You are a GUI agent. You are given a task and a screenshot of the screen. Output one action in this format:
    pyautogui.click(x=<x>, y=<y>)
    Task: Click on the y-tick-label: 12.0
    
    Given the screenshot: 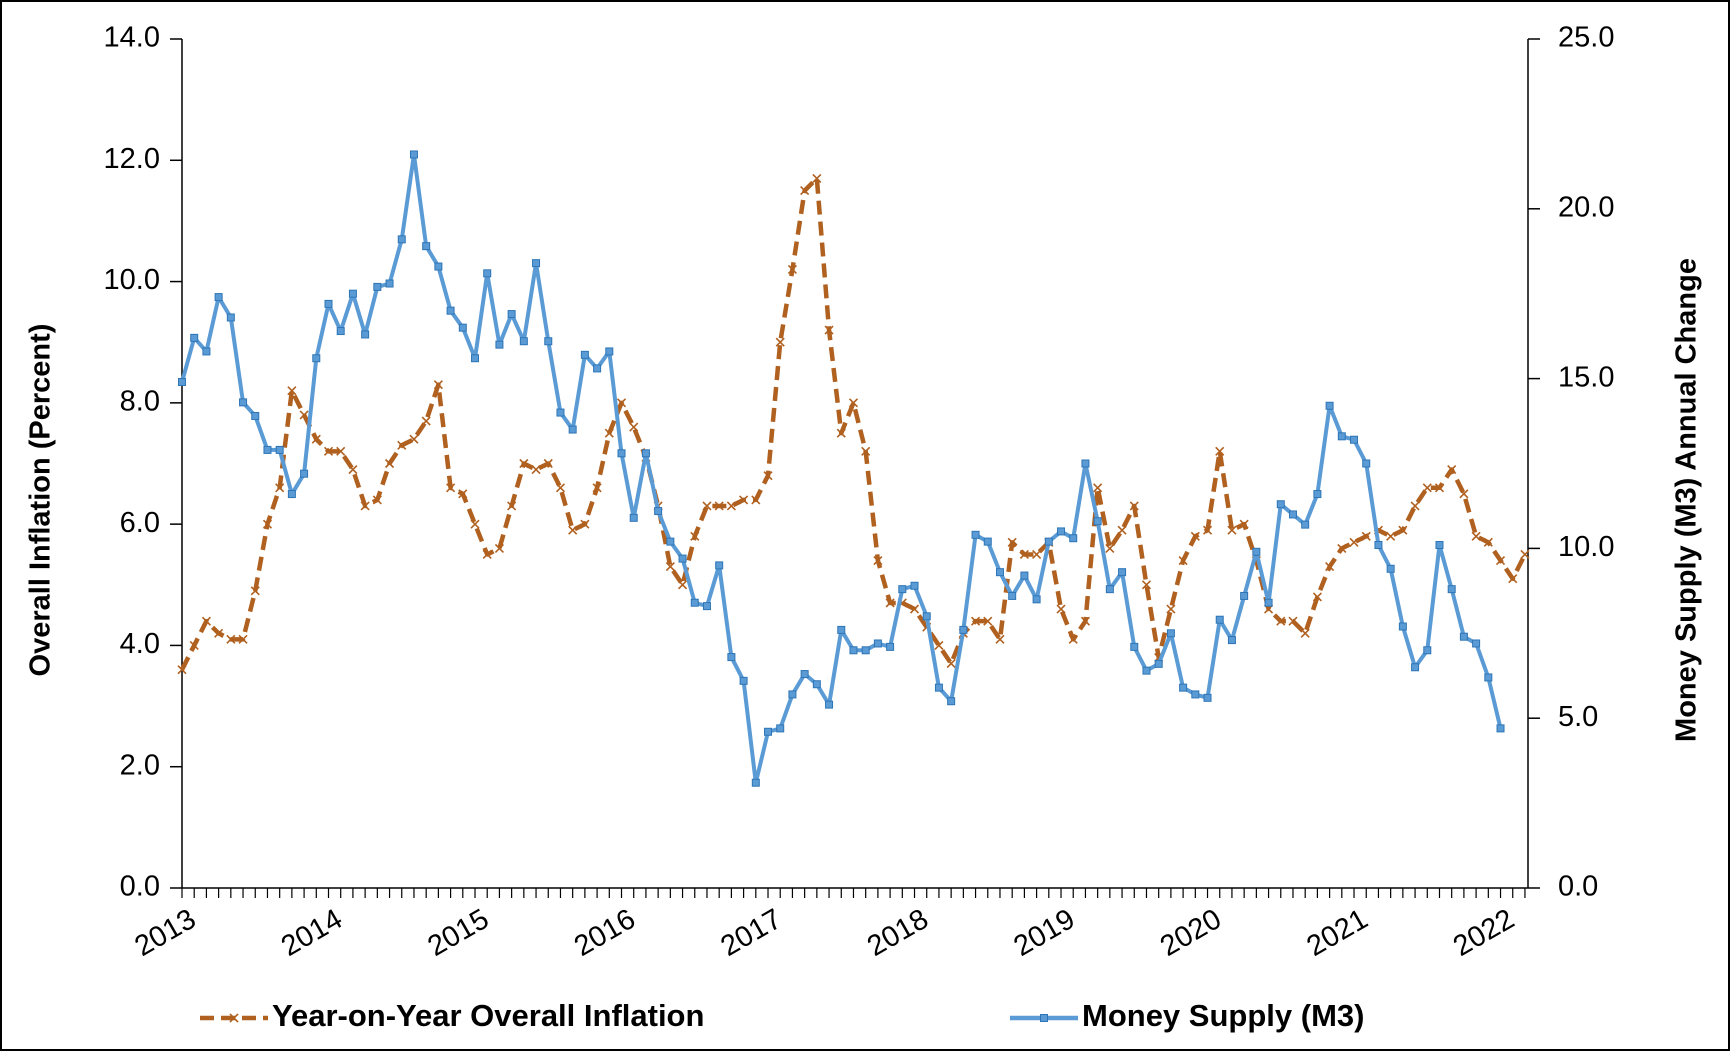 What is the action you would take?
    pyautogui.click(x=132, y=159)
    